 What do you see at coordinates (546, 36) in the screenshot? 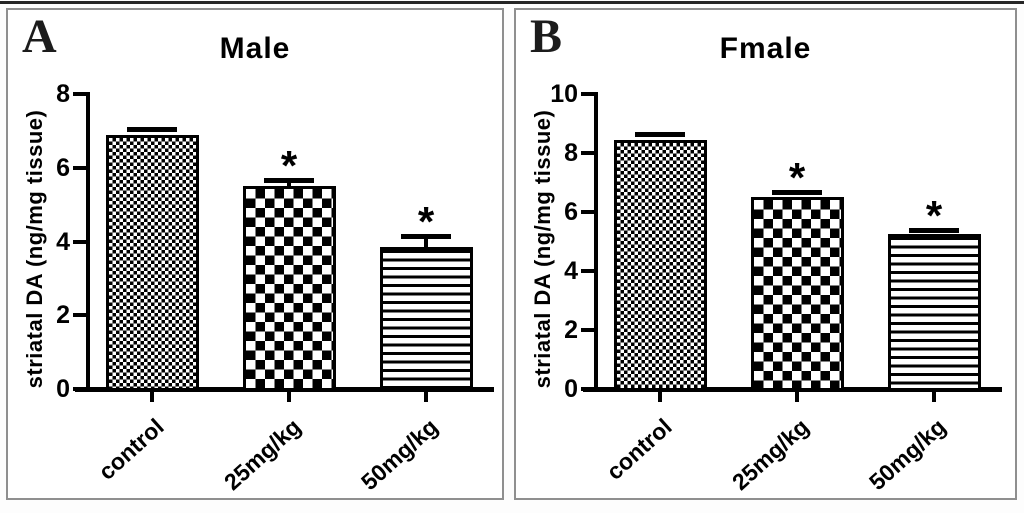
I see `panel-letter: B` at bounding box center [546, 36].